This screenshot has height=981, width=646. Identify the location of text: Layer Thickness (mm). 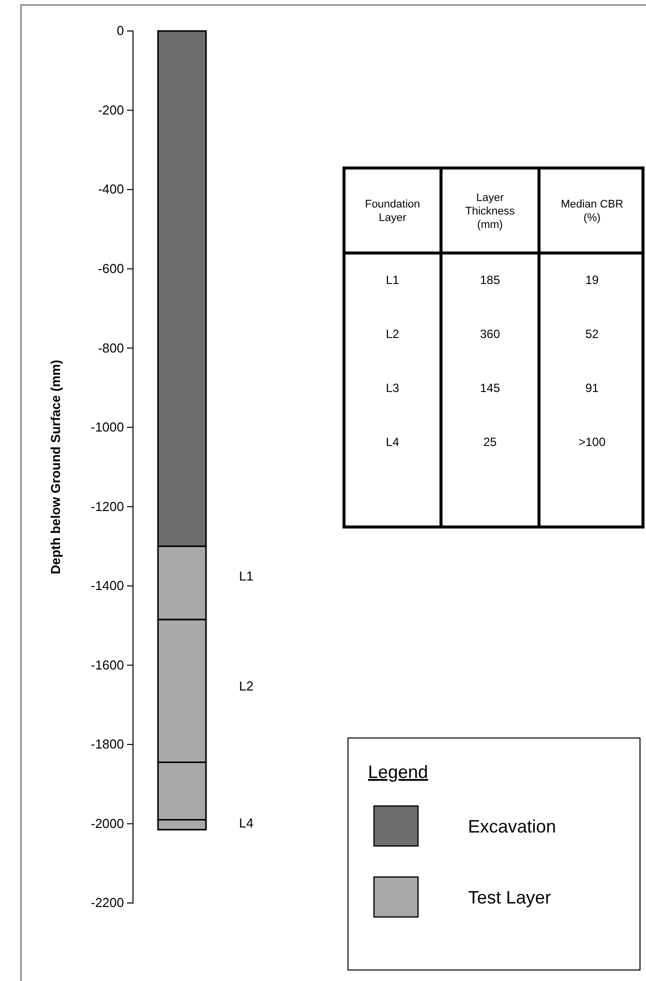
(490, 211).